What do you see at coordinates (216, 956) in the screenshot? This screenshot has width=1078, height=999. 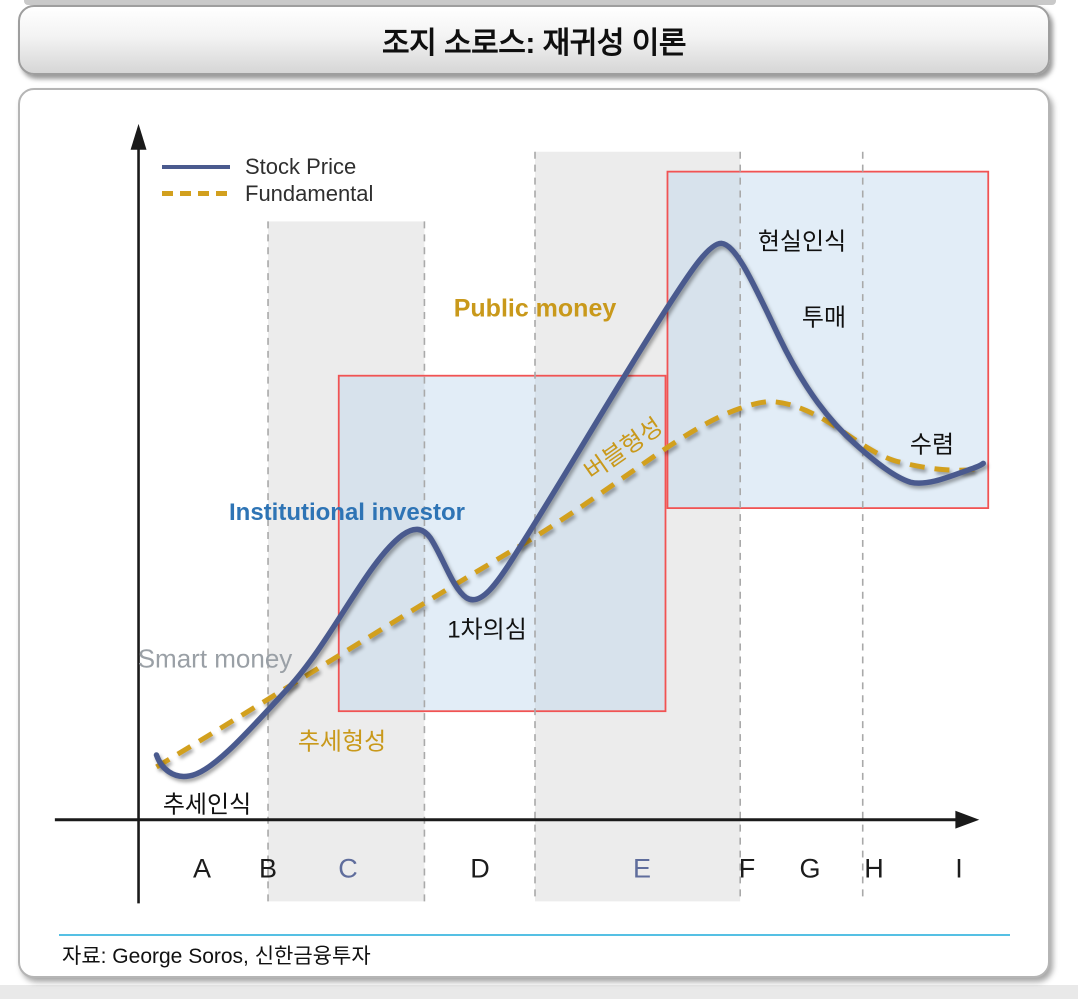 I see `source-note: 자료: George Soros, 신한금융투자` at bounding box center [216, 956].